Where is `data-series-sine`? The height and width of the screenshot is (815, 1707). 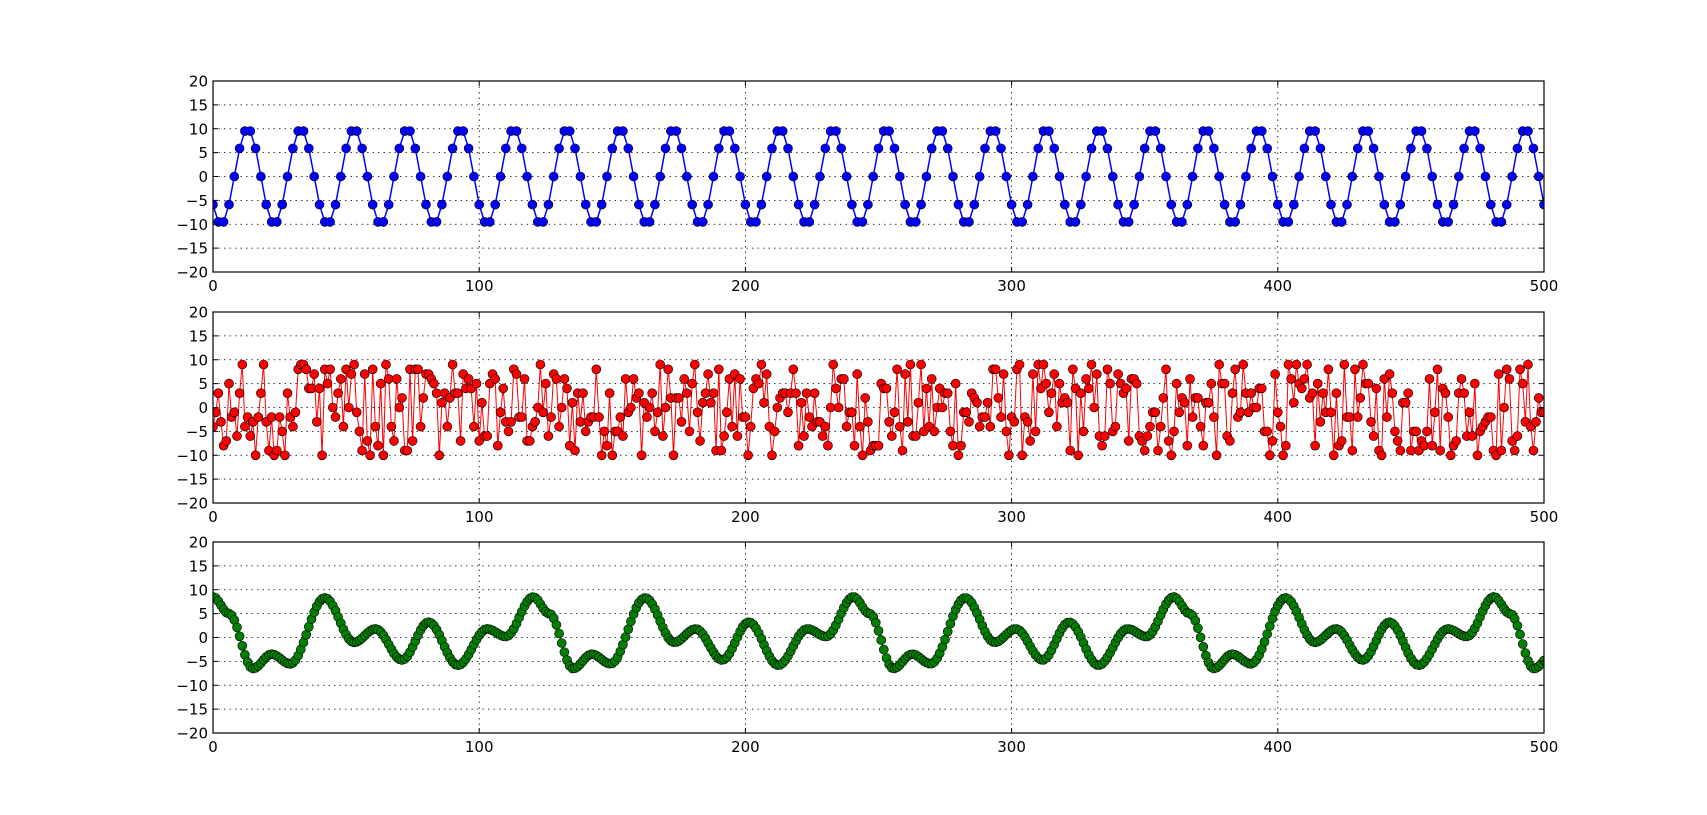
data-series-sine is located at coordinates (878, 176).